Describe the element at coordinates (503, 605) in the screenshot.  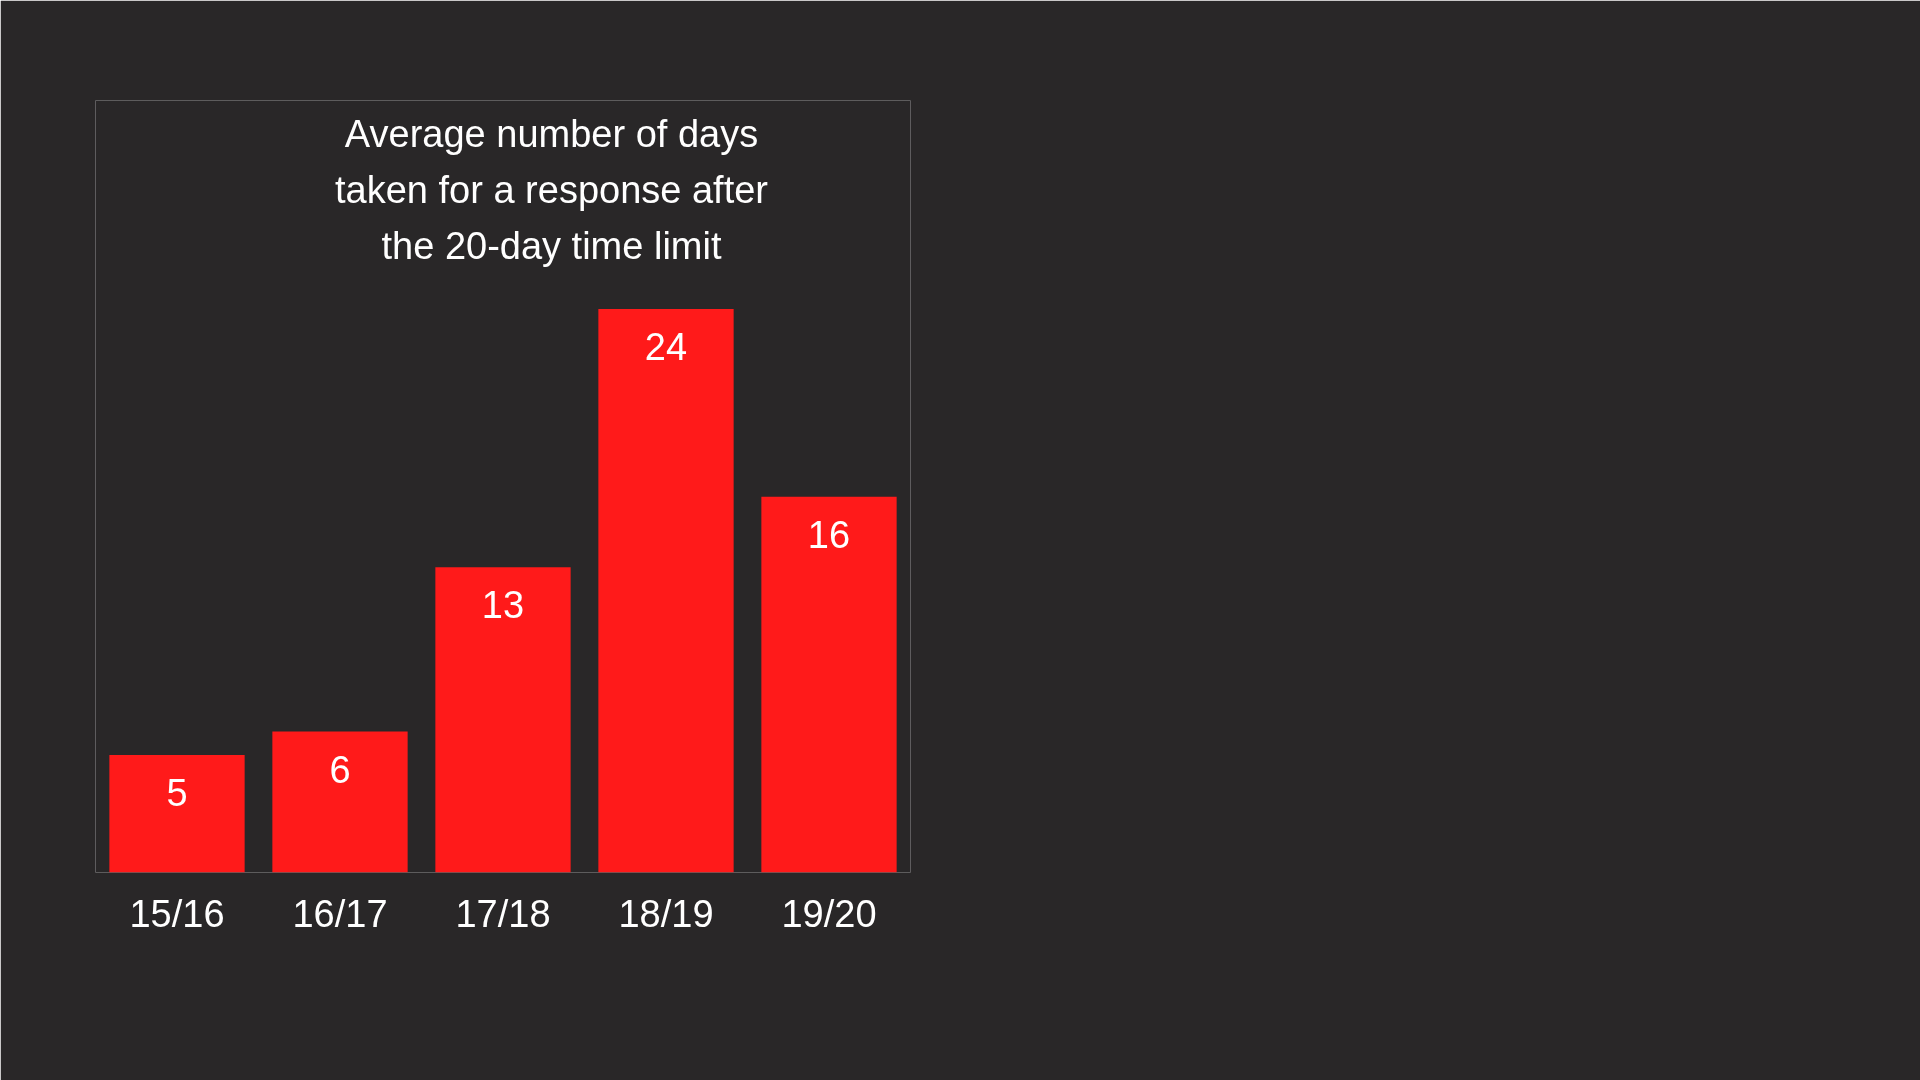
I see `data-label: 13` at that location.